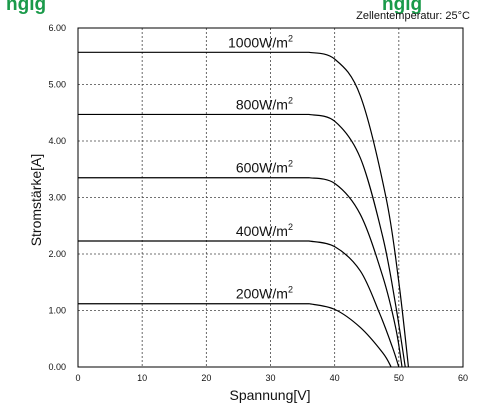 Image resolution: width=478 pixels, height=403 pixels. I want to click on x-tick-label: 30, so click(270, 378).